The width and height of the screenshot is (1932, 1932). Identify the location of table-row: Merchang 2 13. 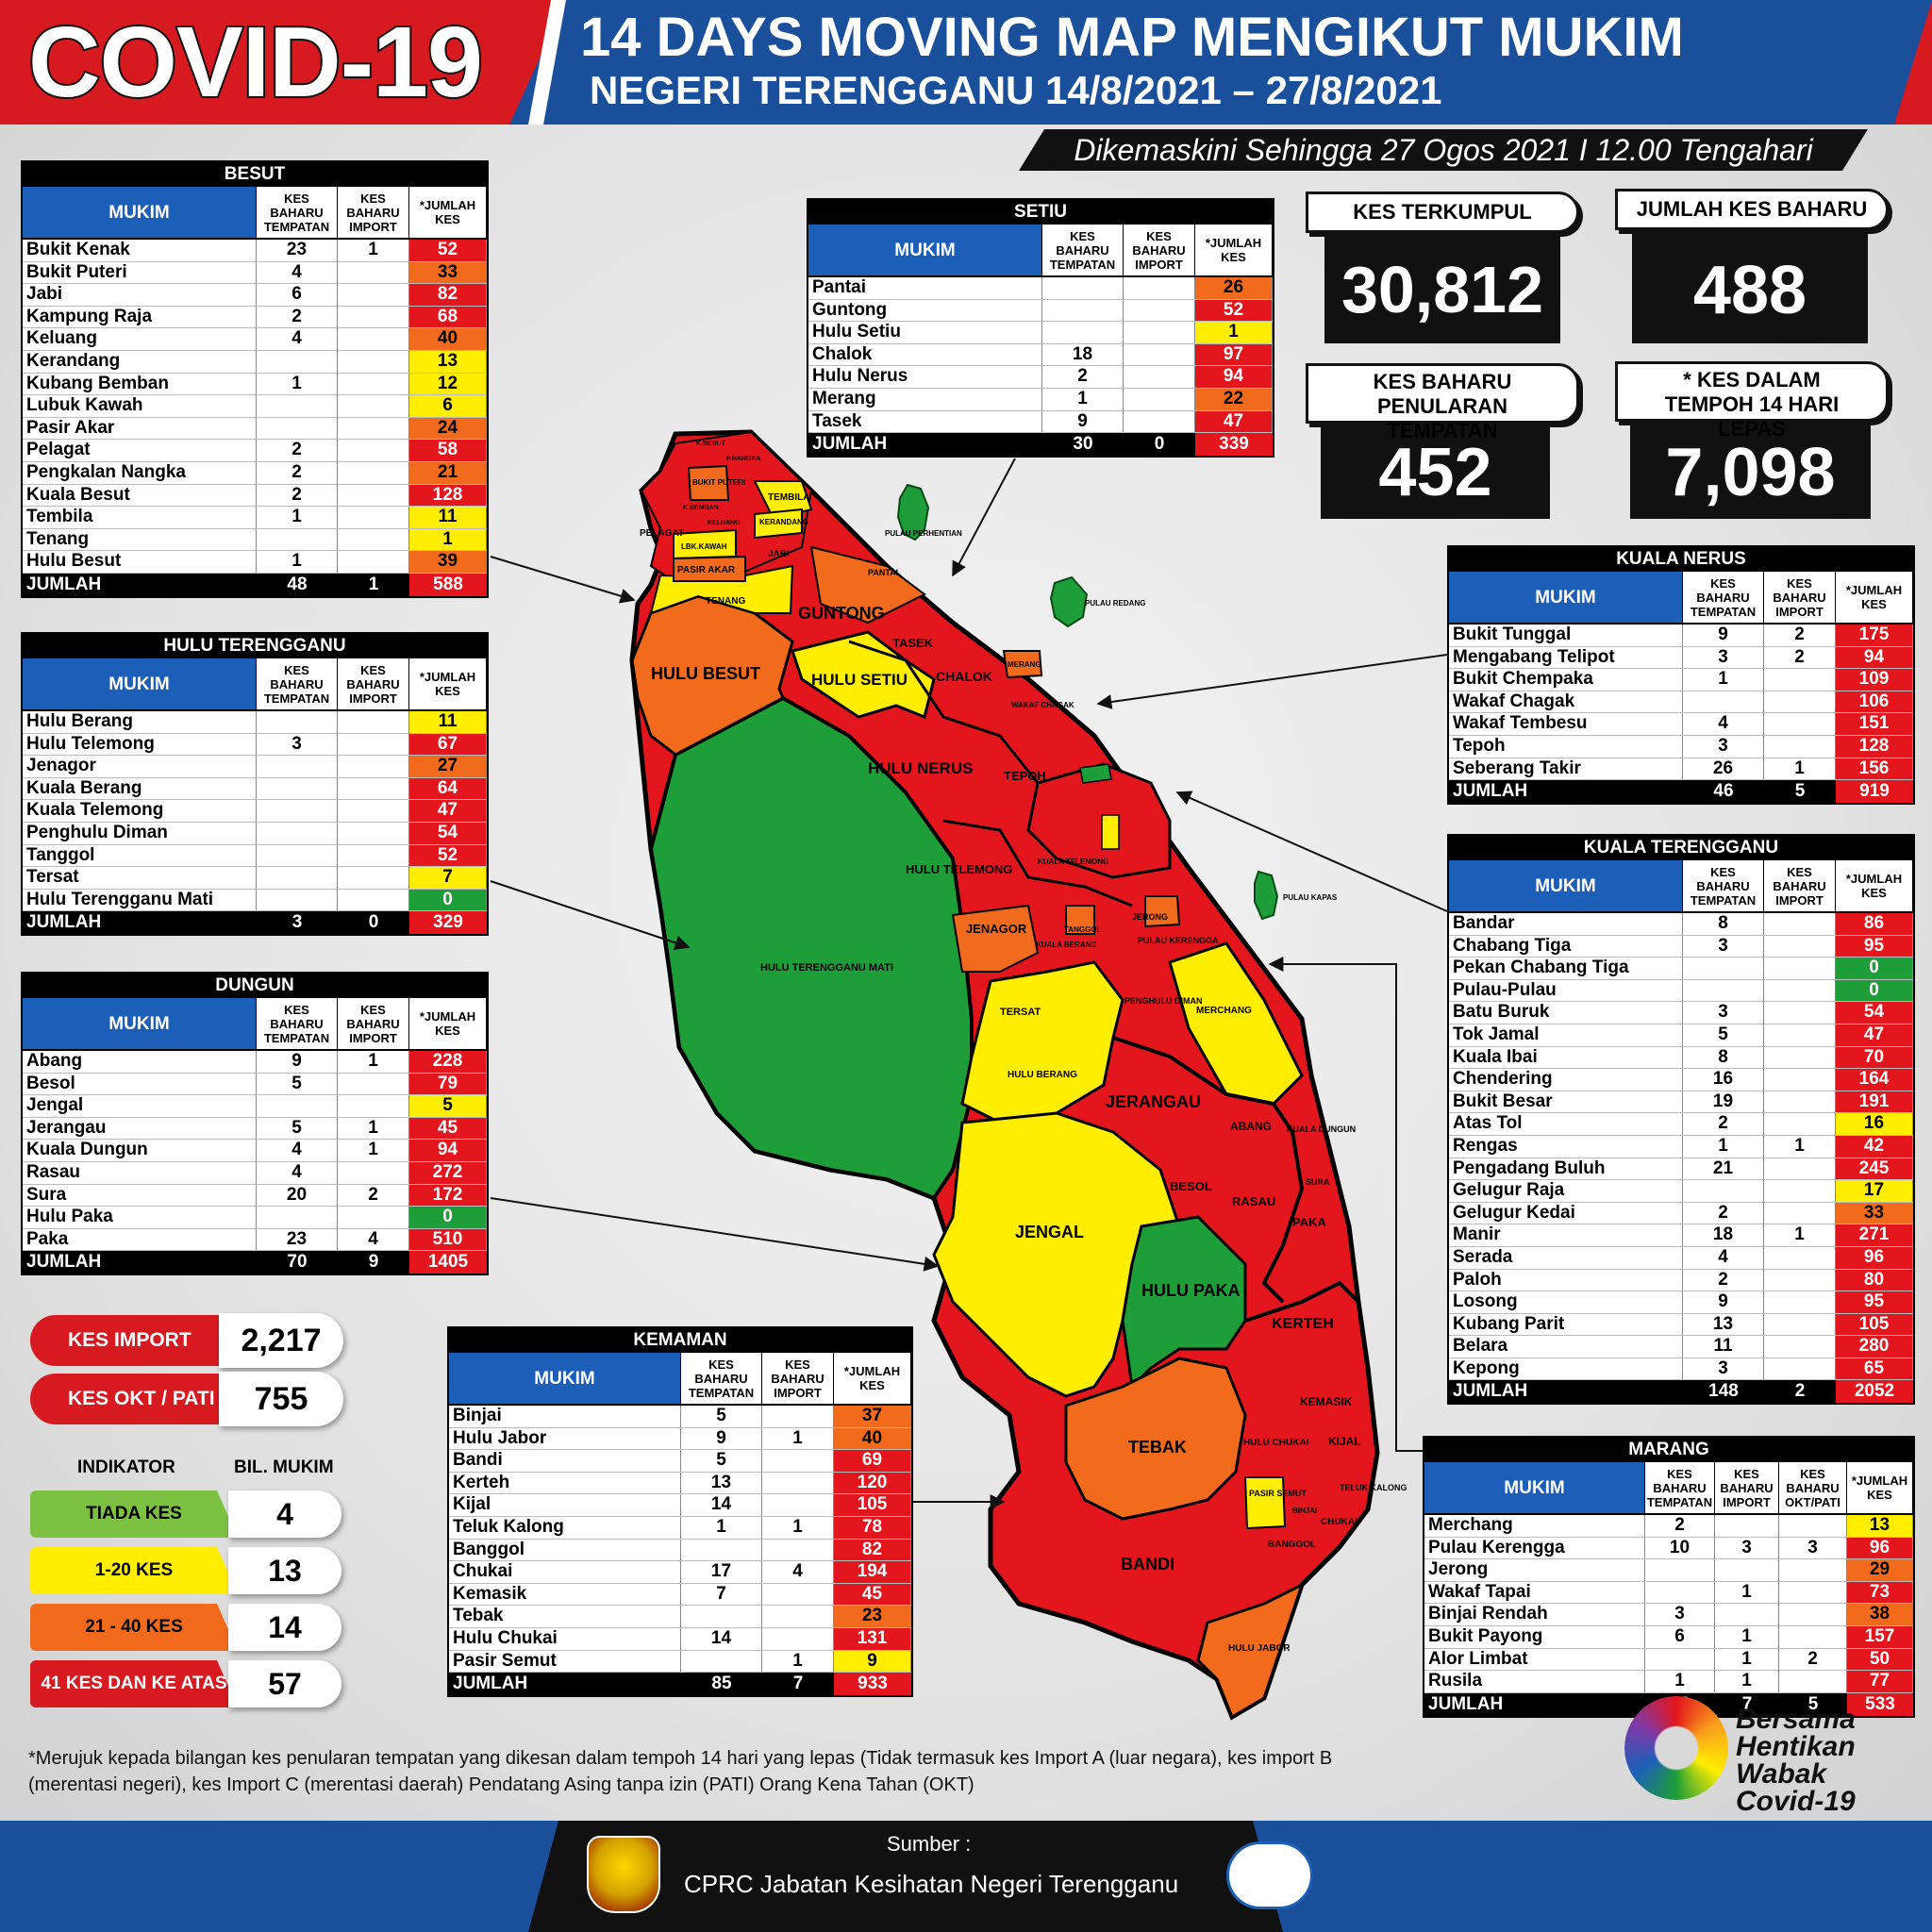
(1669, 1527).